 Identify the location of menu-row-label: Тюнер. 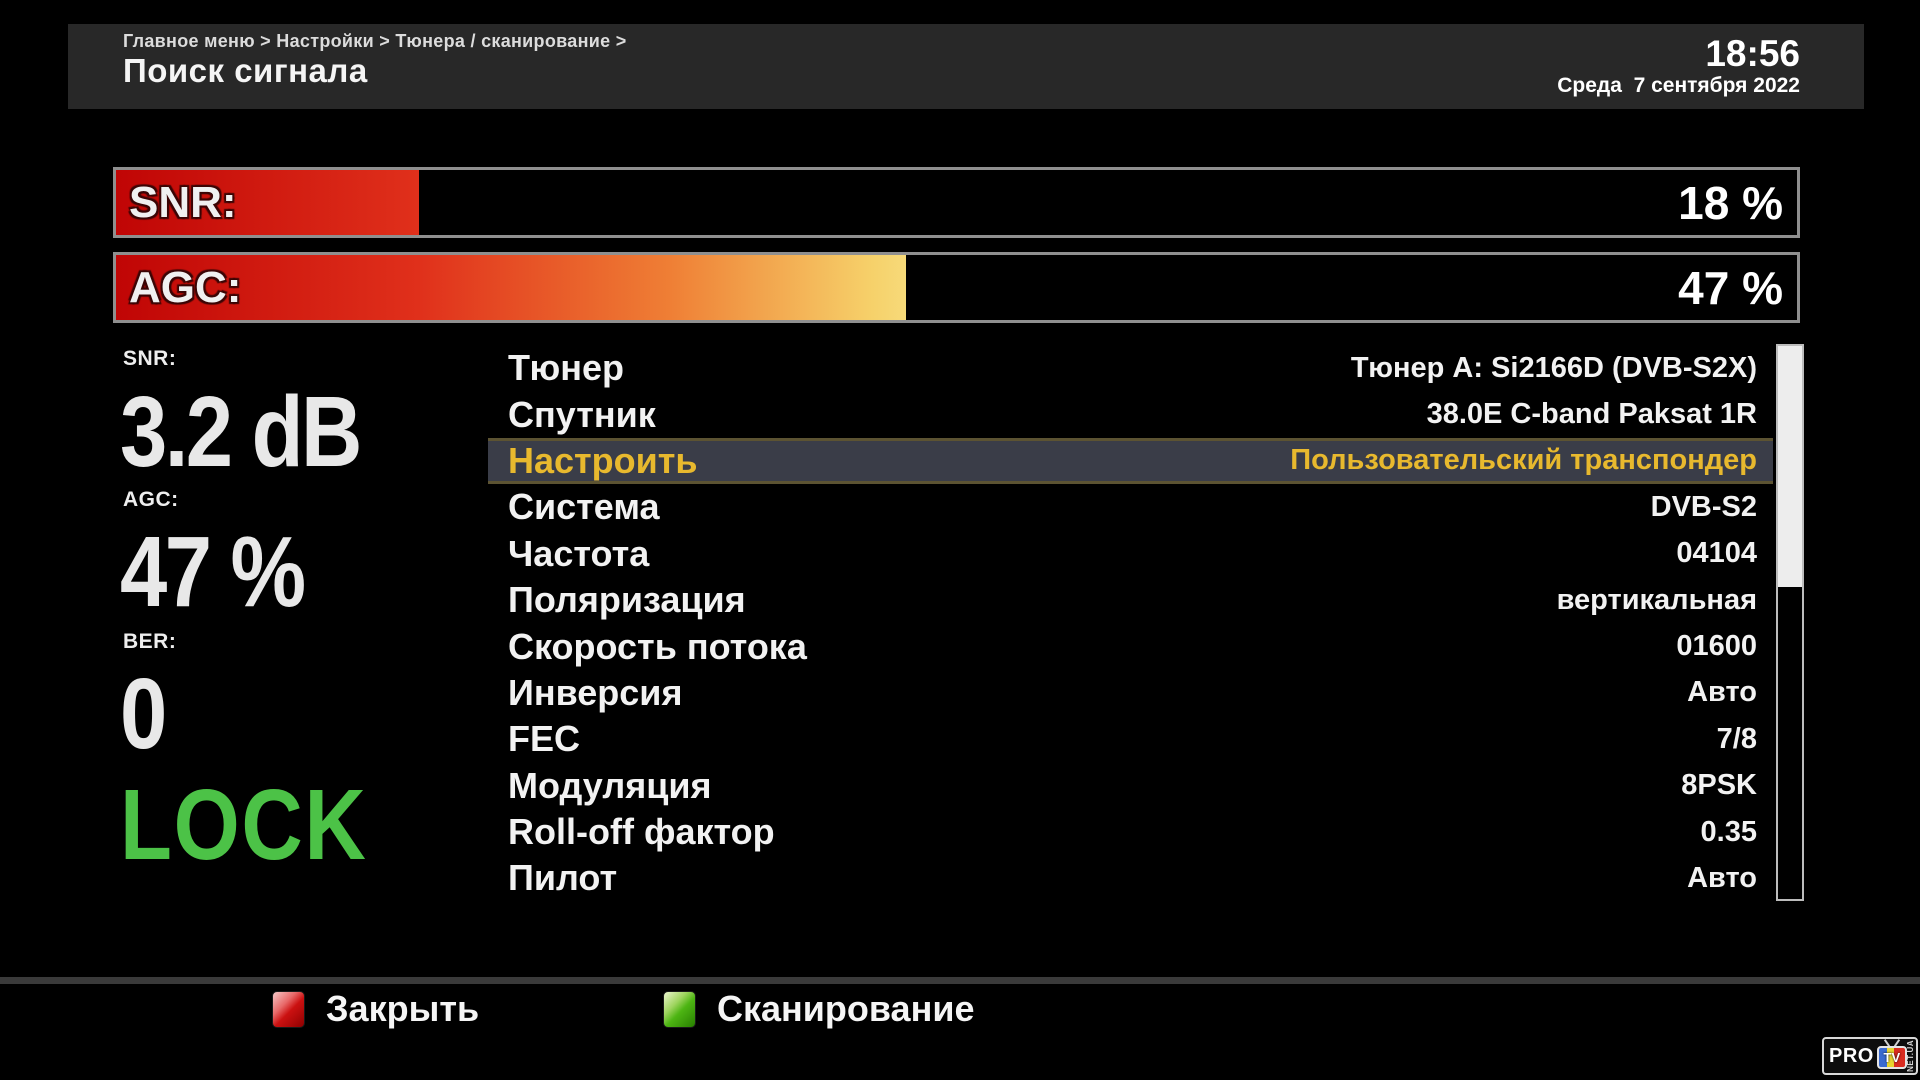
(566, 368).